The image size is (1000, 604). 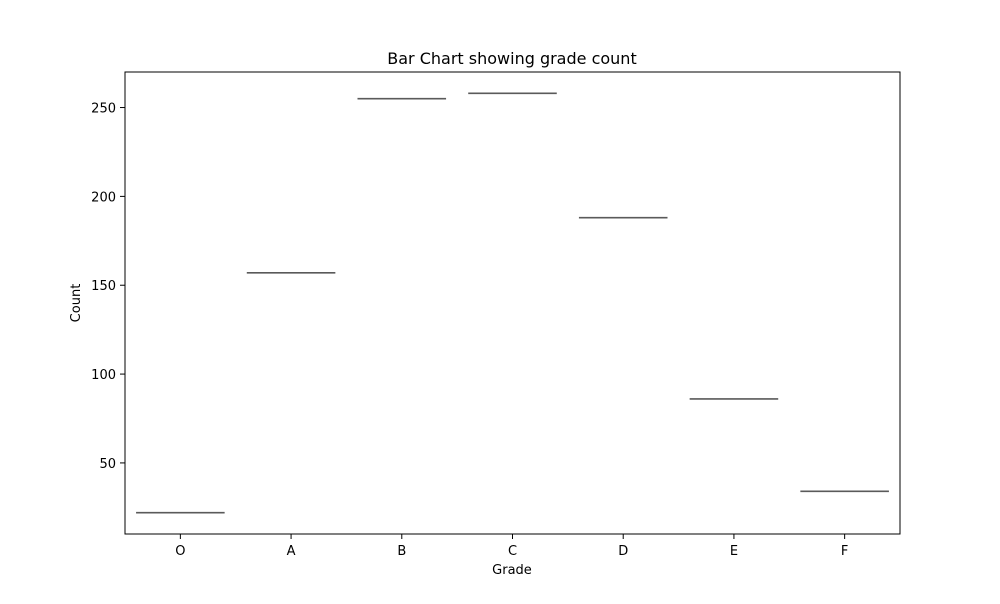 I want to click on x-tick-label: O, so click(x=180, y=551).